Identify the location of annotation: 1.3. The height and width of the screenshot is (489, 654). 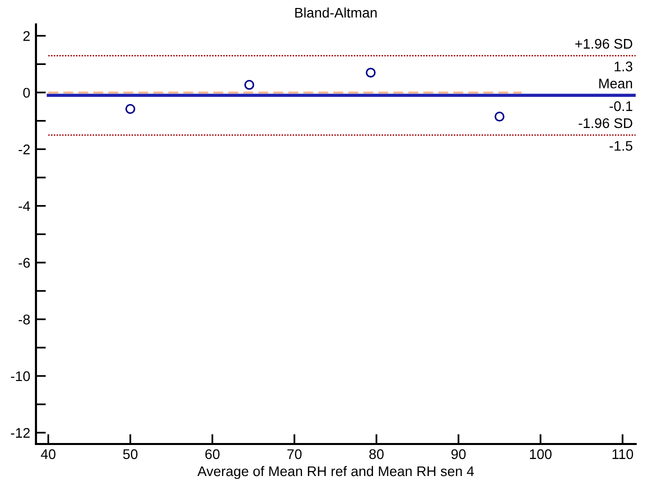
(623, 67).